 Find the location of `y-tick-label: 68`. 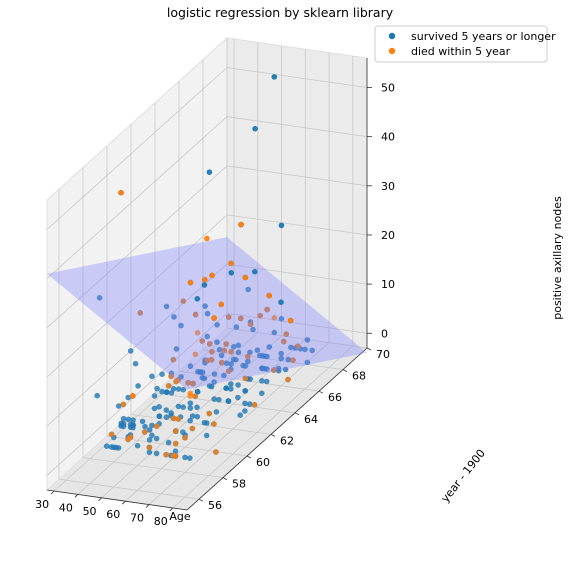

y-tick-label: 68 is located at coordinates (359, 376).